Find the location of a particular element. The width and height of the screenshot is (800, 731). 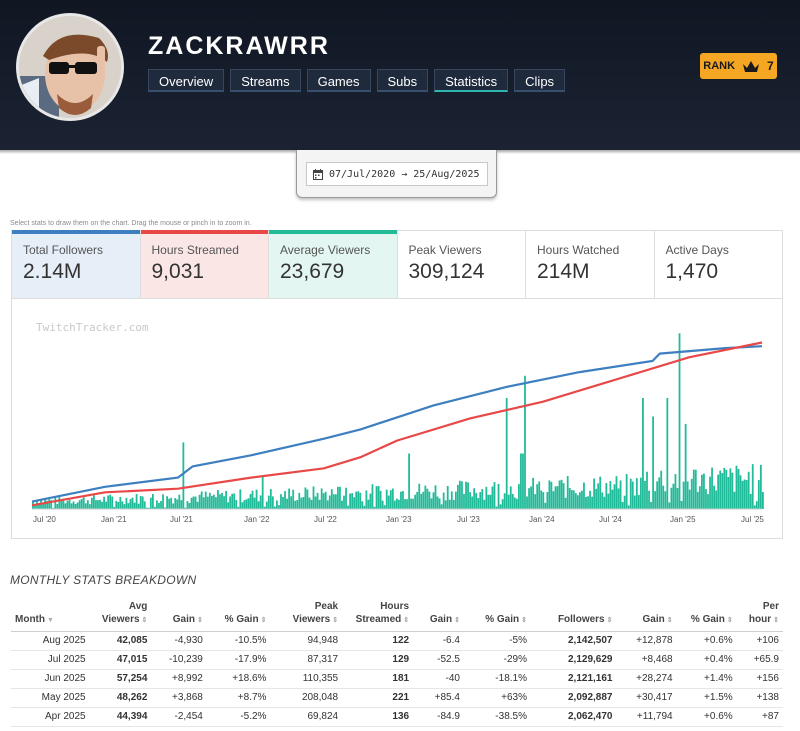

column-header: Peak Viewers ⇕ is located at coordinates (306, 614).